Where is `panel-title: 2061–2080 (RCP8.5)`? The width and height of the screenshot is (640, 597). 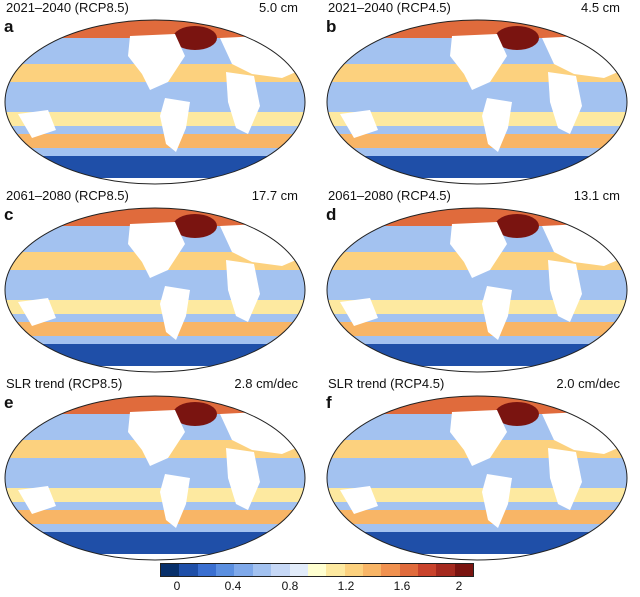
panel-title: 2061–2080 (RCP8.5) is located at coordinates (67, 195).